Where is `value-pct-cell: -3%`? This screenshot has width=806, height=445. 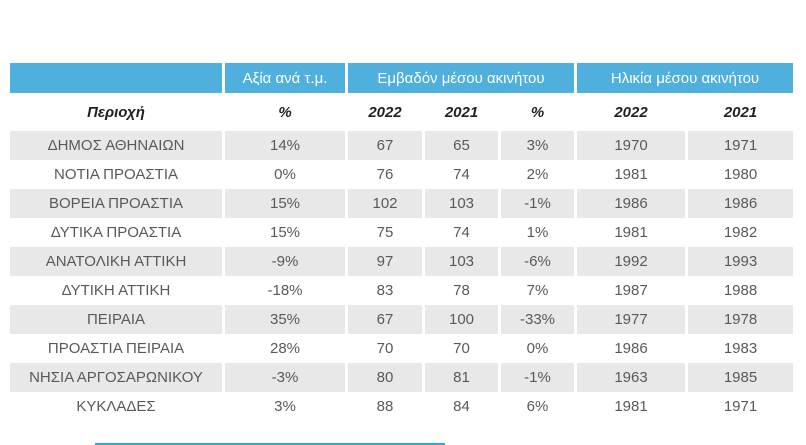
value-pct-cell: -3% is located at coordinates (285, 377).